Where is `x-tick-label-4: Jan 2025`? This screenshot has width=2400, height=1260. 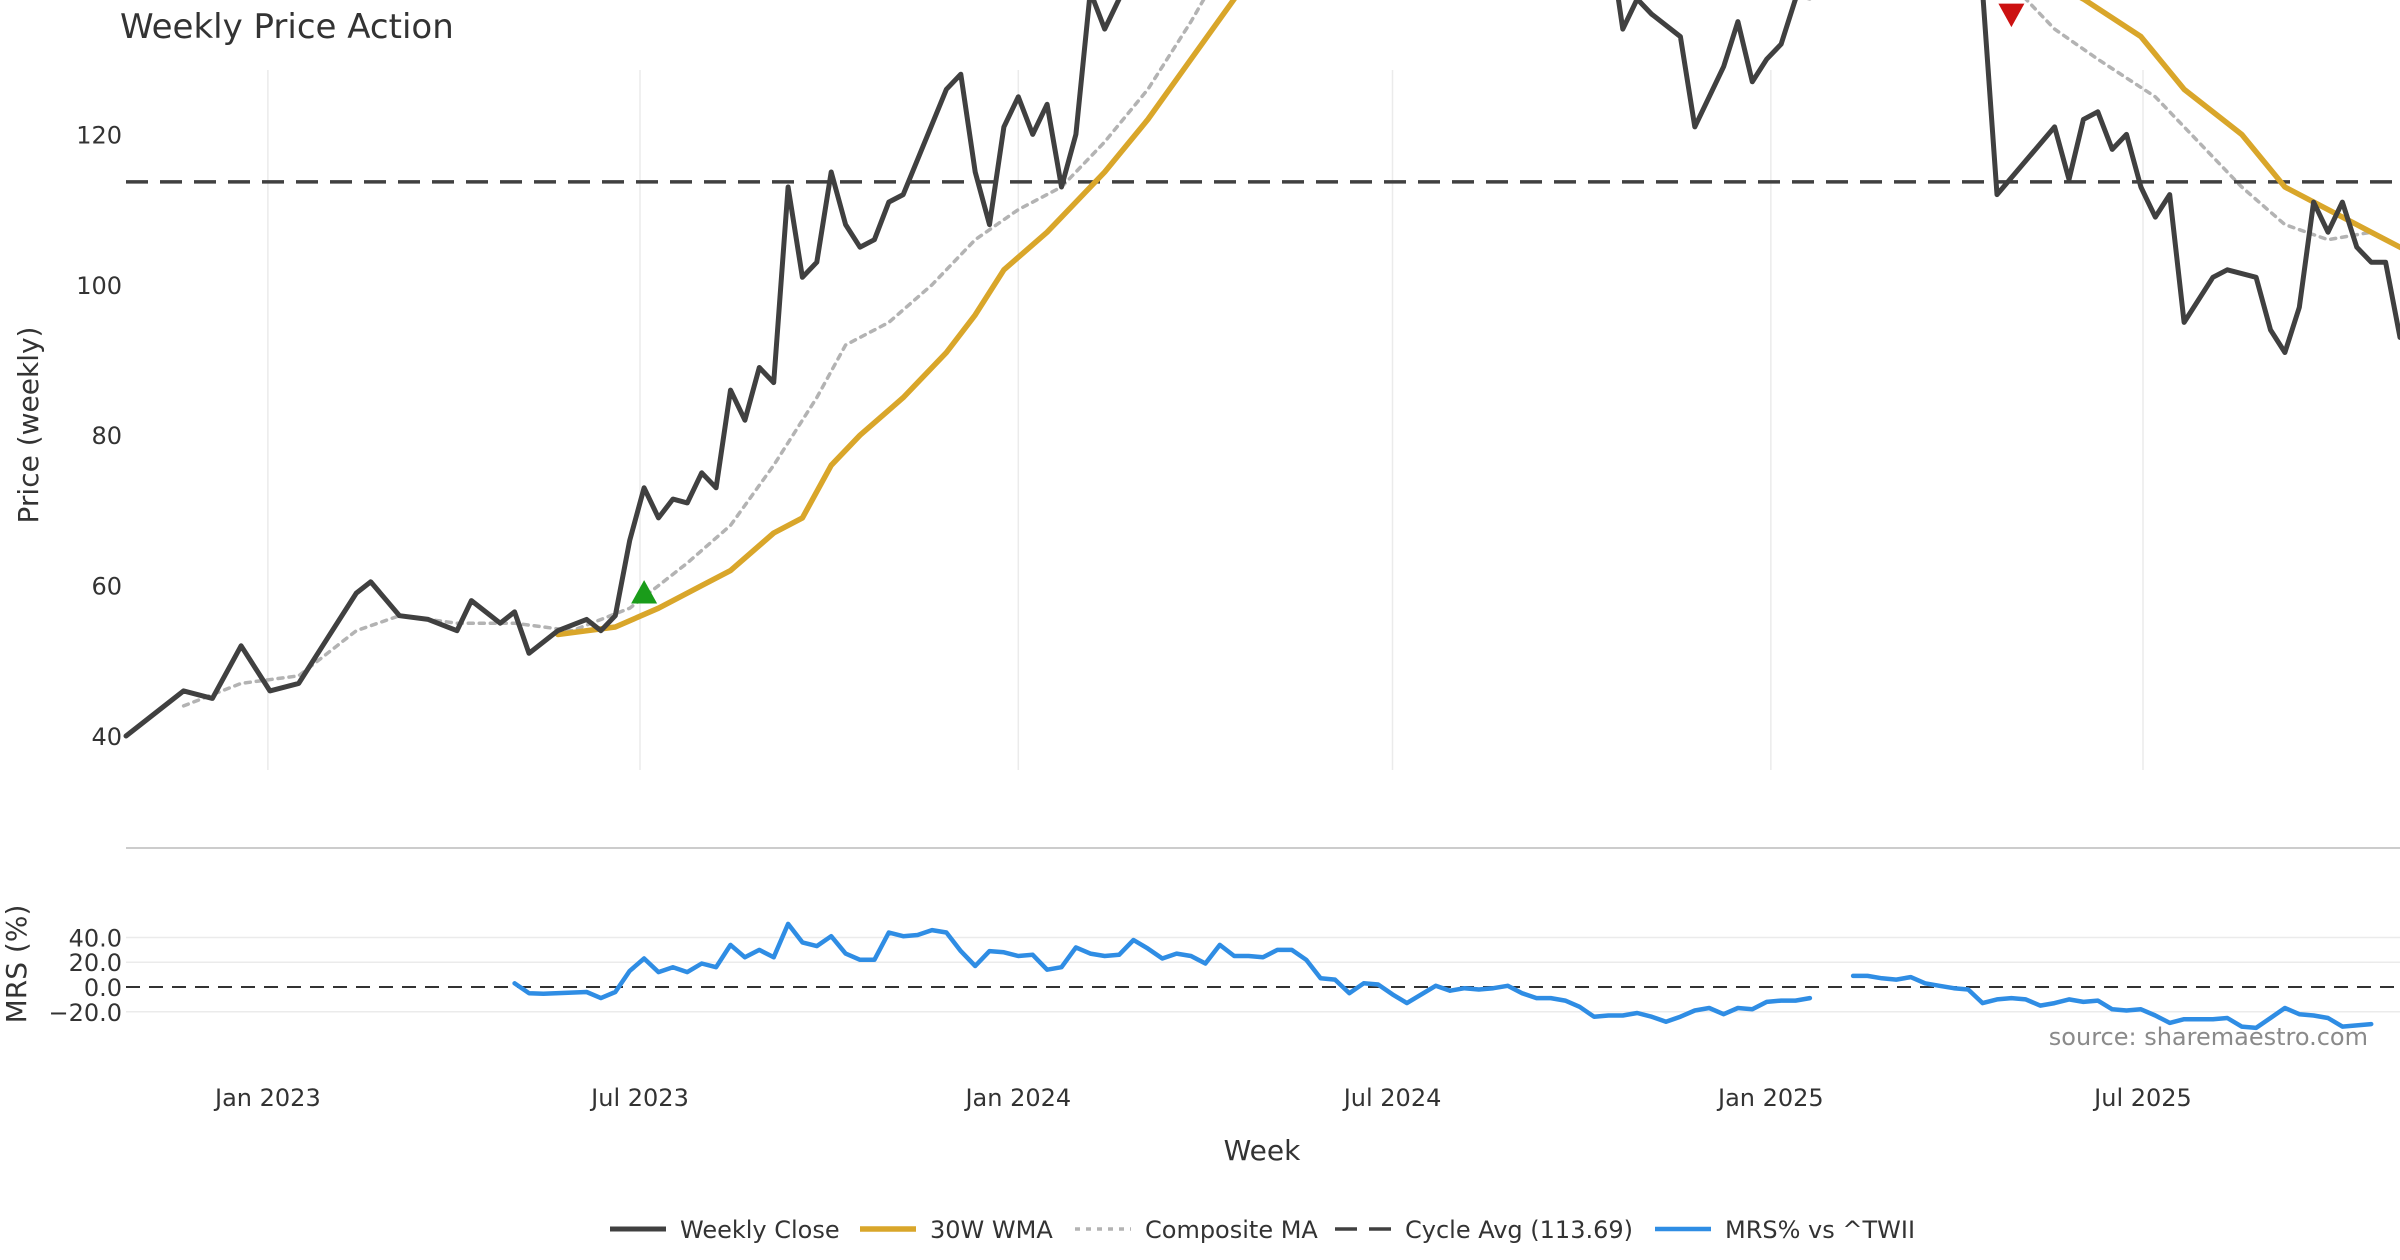
x-tick-label-4: Jan 2025 is located at coordinates (1770, 1098).